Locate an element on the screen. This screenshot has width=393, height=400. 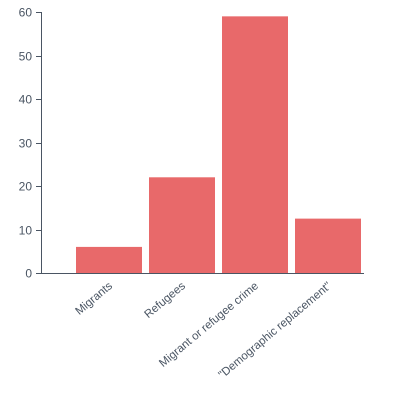
y-axis: 0 10 20 30 40 50 60 is located at coordinates (30, 143).